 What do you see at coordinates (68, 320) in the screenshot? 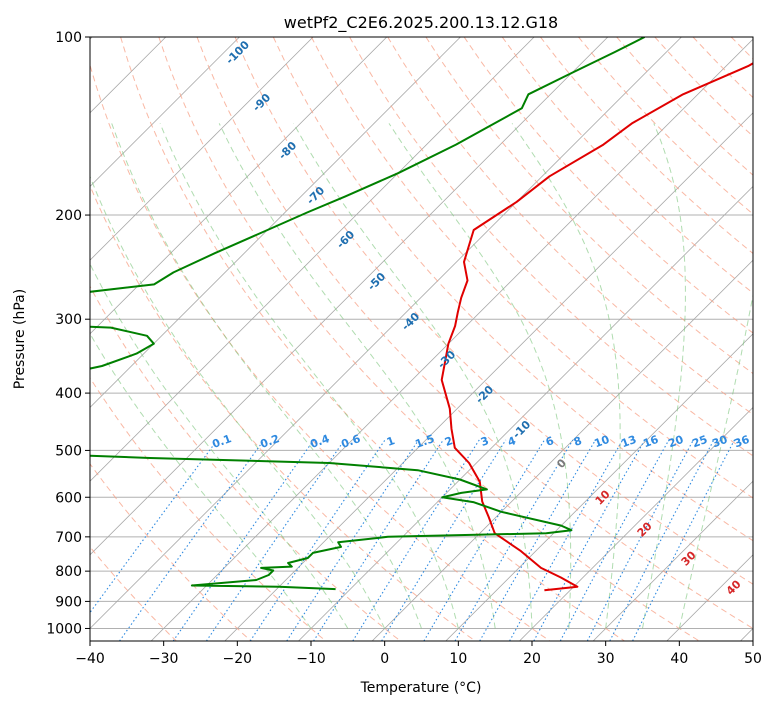
I see `y-tick-label: 300` at bounding box center [68, 320].